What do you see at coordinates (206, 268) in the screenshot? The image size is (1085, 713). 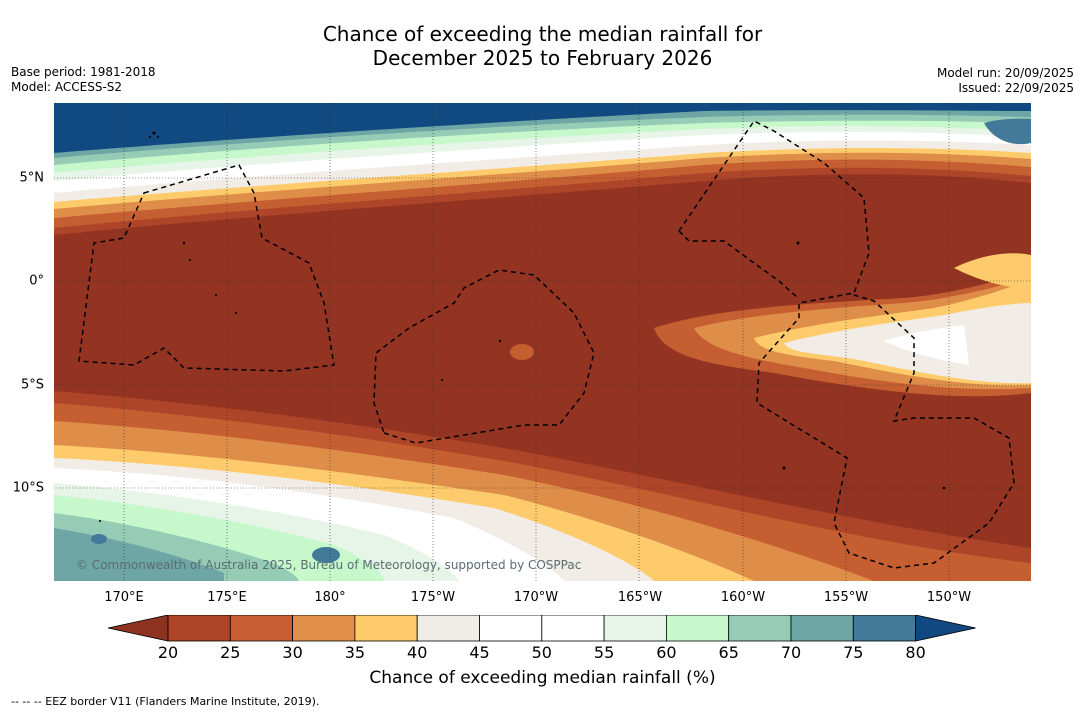 I see `eez-tuvalu-kiribati-west` at bounding box center [206, 268].